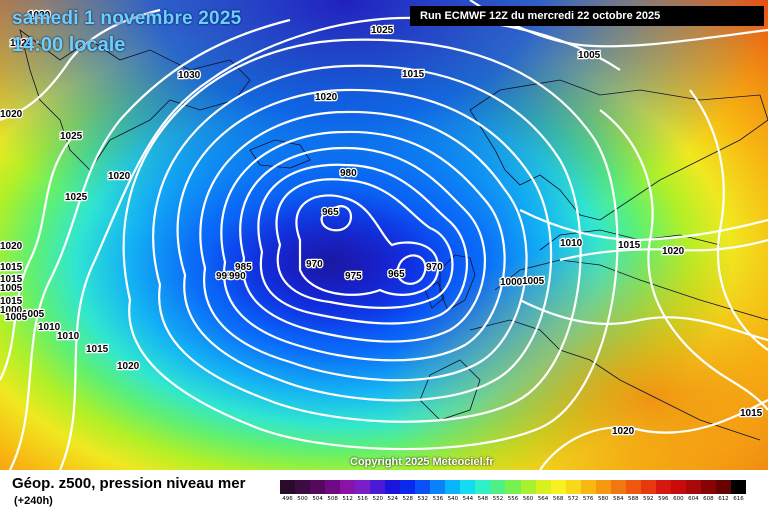  Describe the element at coordinates (528, 499) in the screenshot. I see `legend-tick-label: 560` at that location.